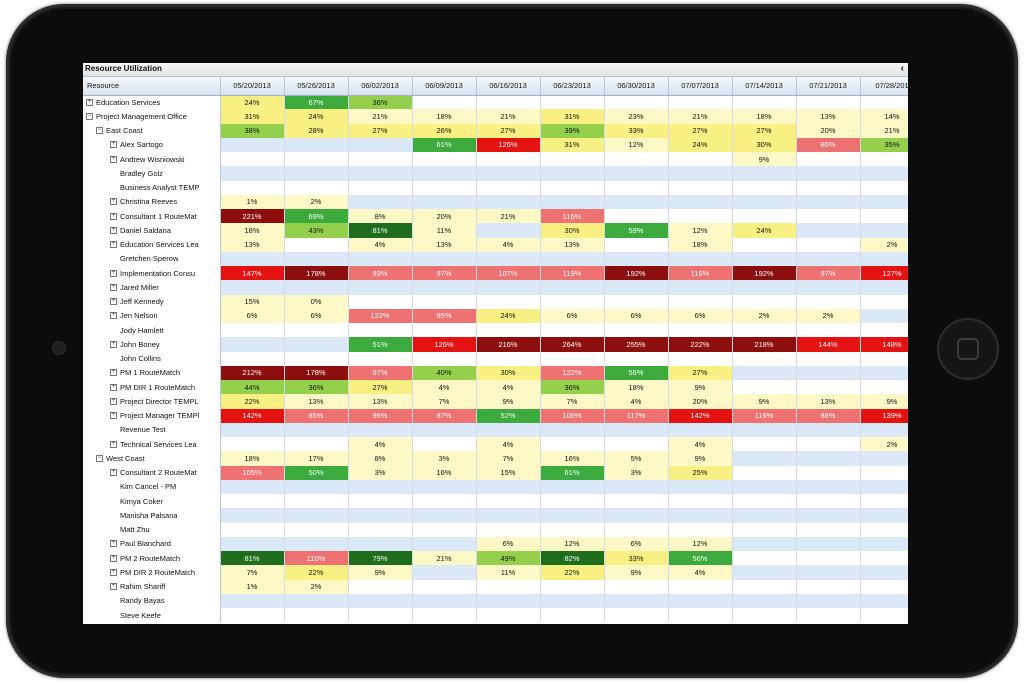 The height and width of the screenshot is (683, 1024). I want to click on utilization-cell: 221%, so click(252, 216).